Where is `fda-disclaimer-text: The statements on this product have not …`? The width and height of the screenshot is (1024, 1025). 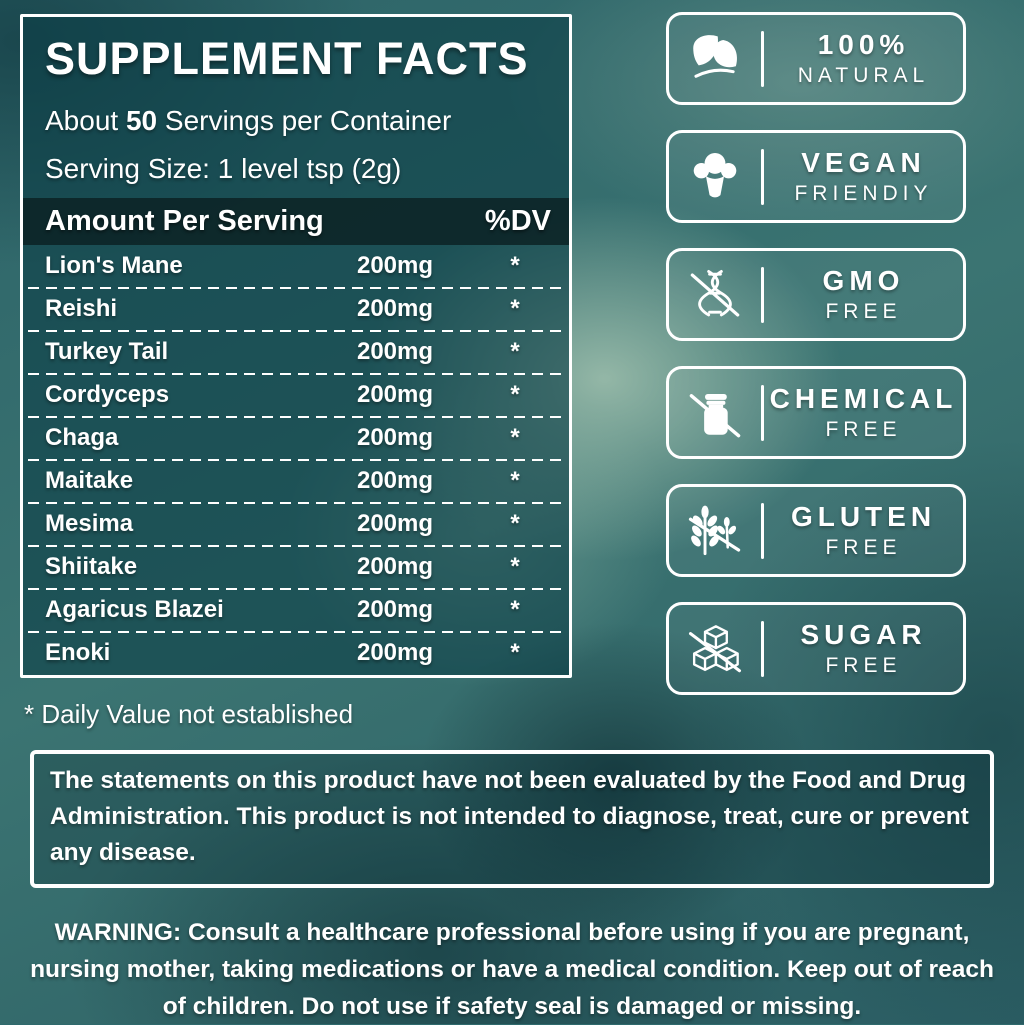 fda-disclaimer-text: The statements on this product have not … is located at coordinates (509, 816).